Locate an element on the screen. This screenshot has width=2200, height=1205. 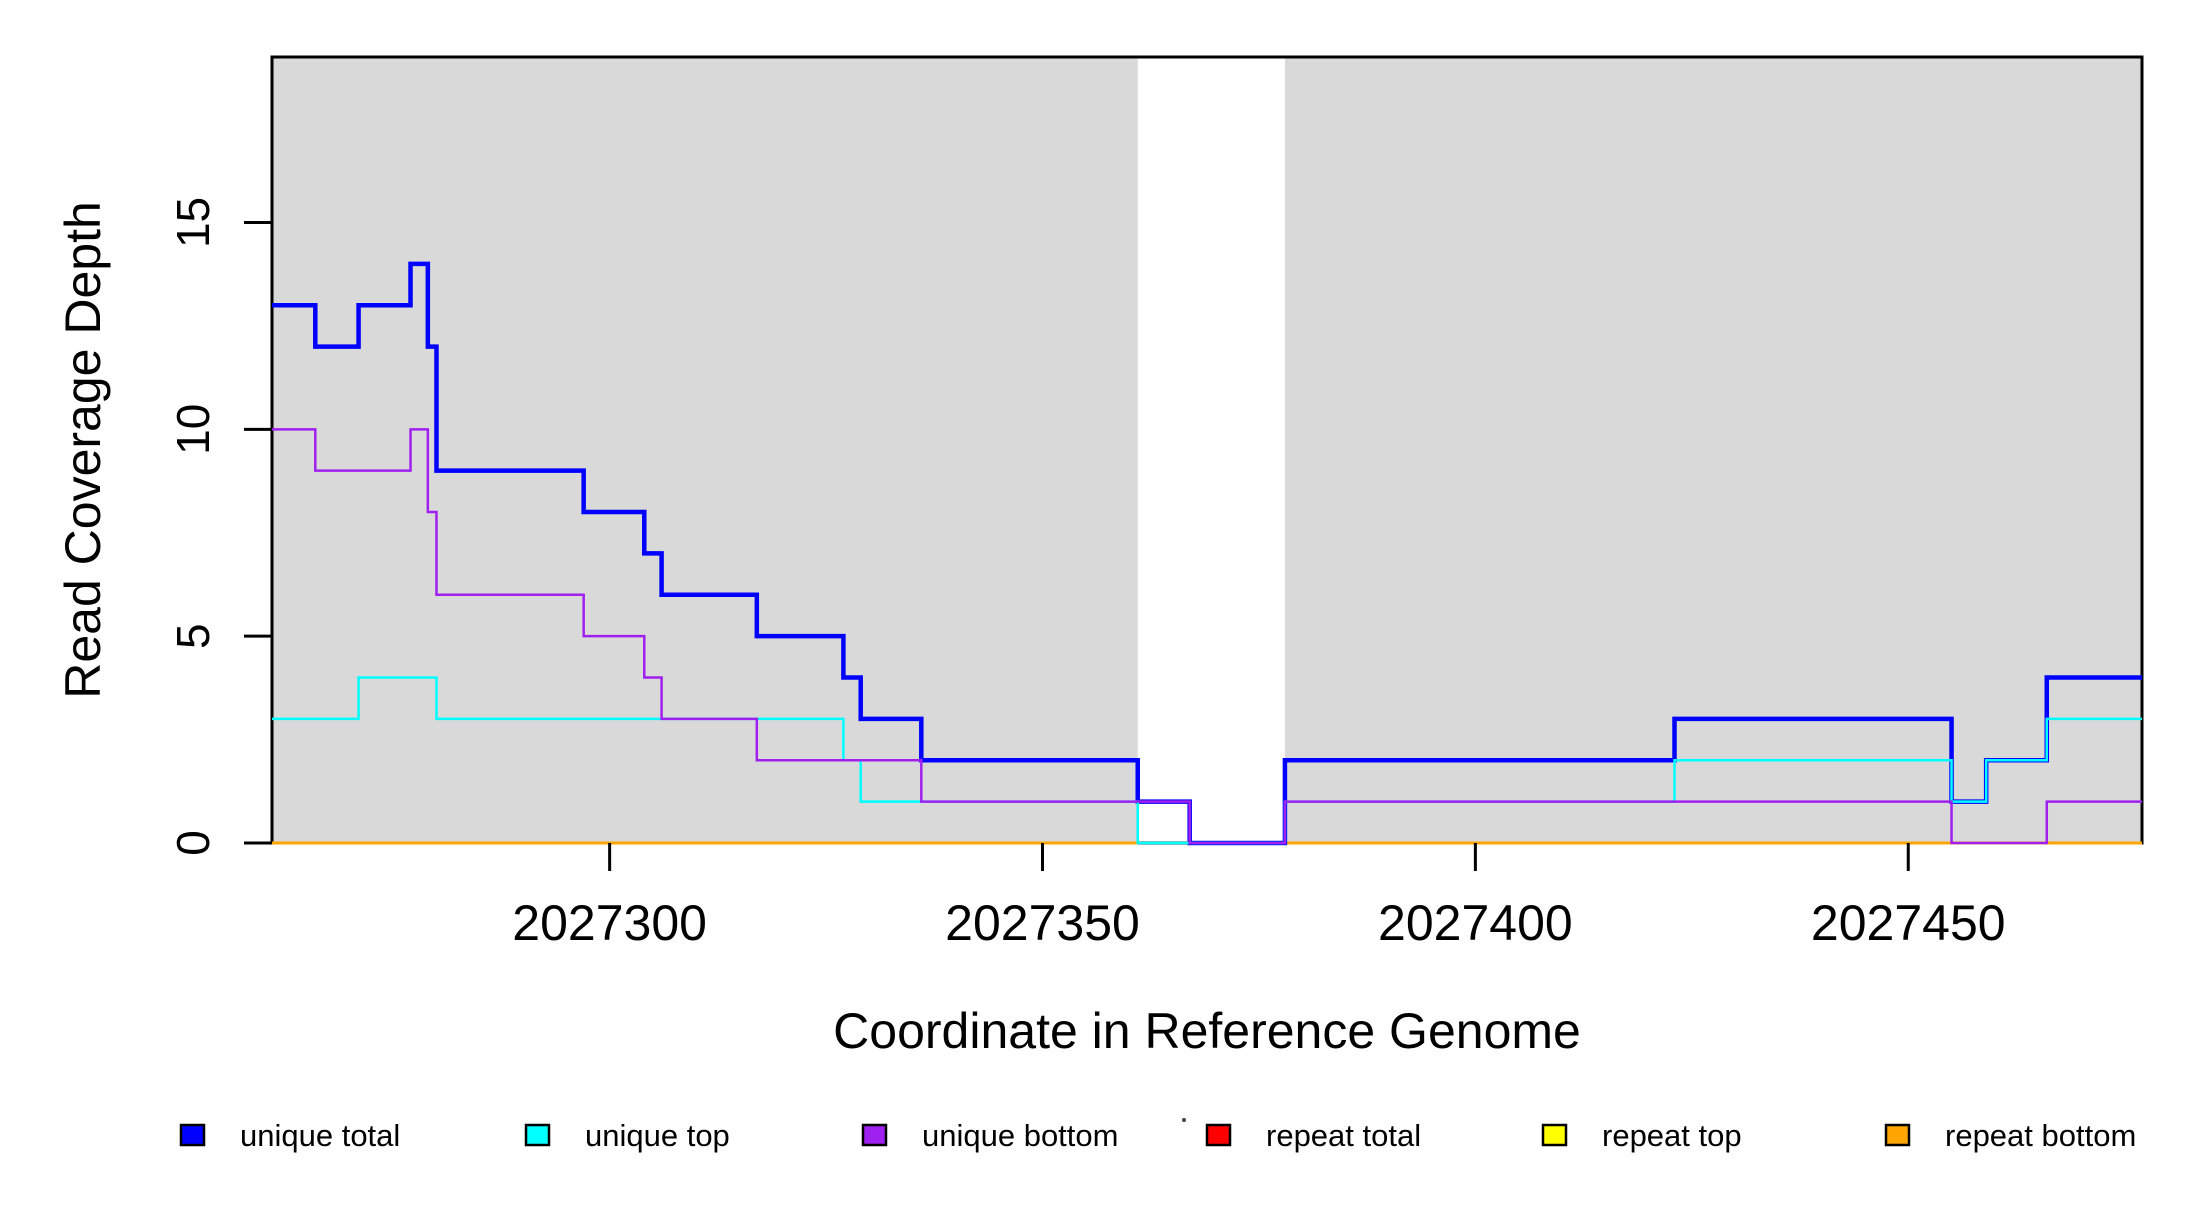
legend-label-unique-bottom: unique bottom is located at coordinates (1020, 1135).